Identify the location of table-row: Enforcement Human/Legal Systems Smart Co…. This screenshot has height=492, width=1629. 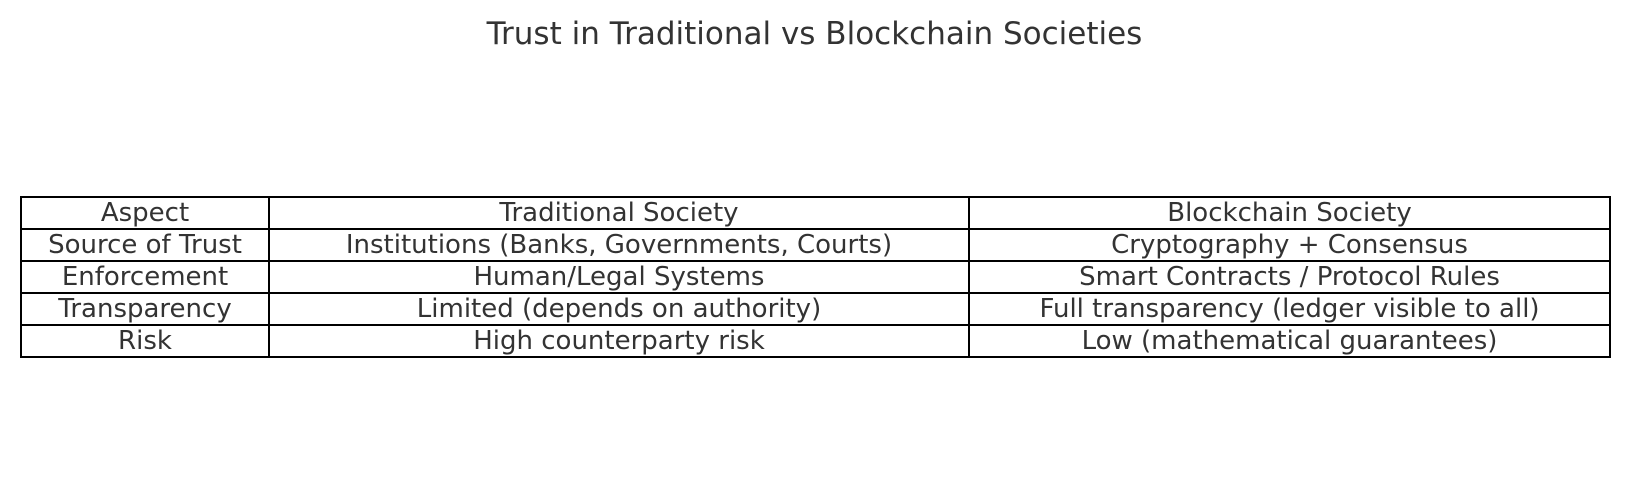
(815, 277).